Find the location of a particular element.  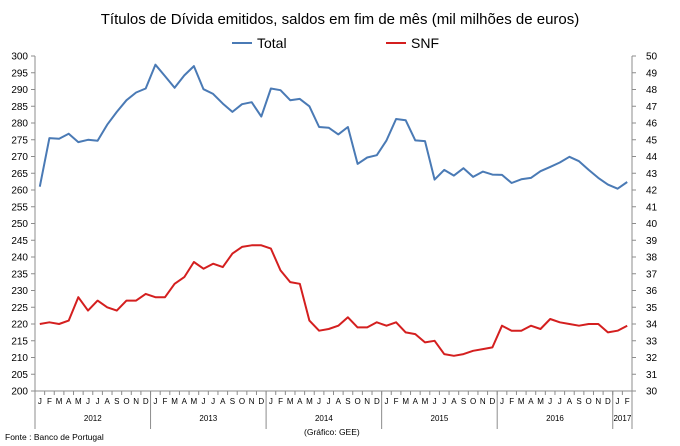

left-tick-label: 255 is located at coordinates (19, 207).